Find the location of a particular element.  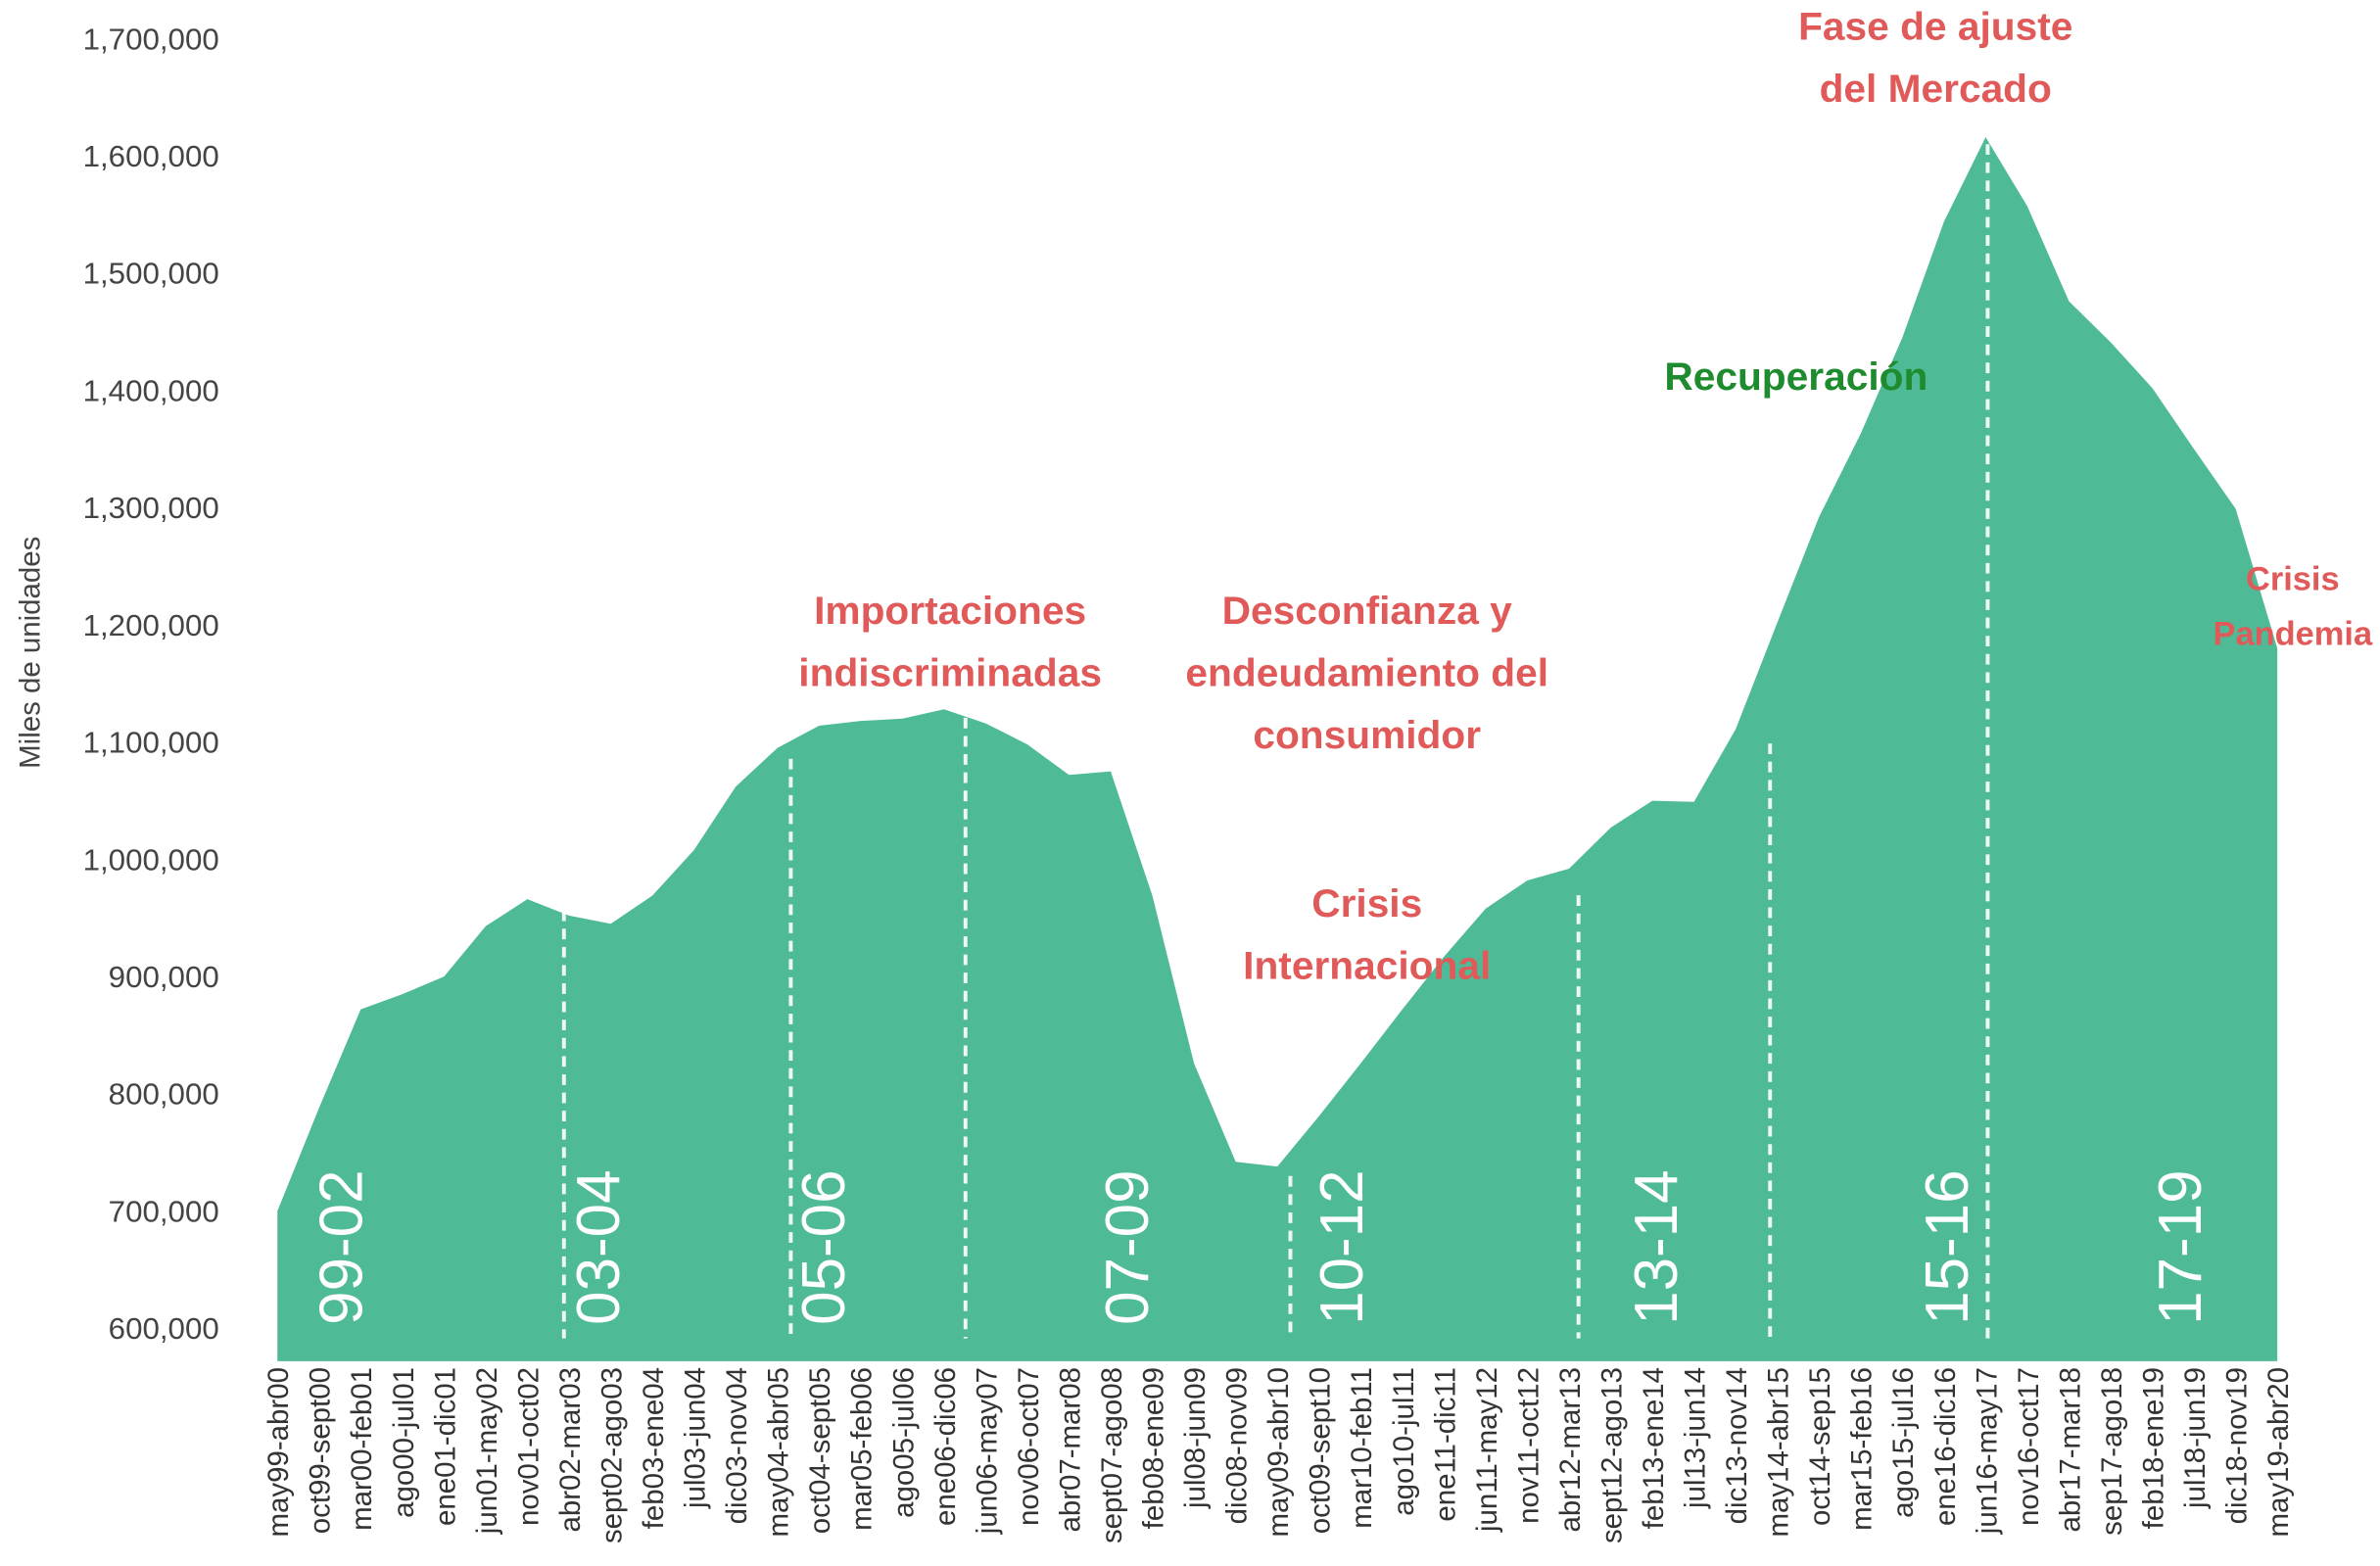

x-tick-label: oct04-sept05 is located at coordinates (820, 1450).